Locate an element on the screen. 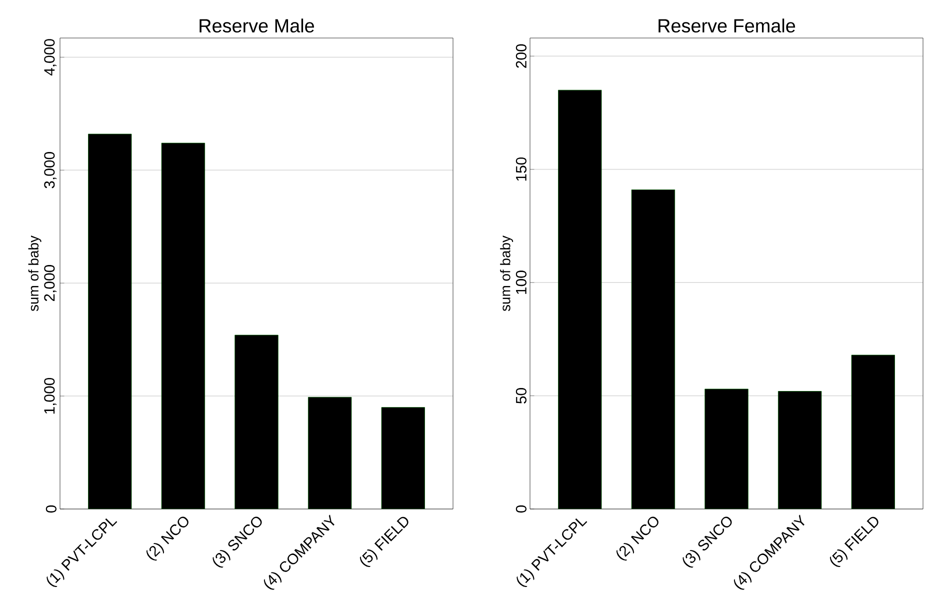 The image size is (930, 611). chart-title: Reserve Female is located at coordinates (727, 25).